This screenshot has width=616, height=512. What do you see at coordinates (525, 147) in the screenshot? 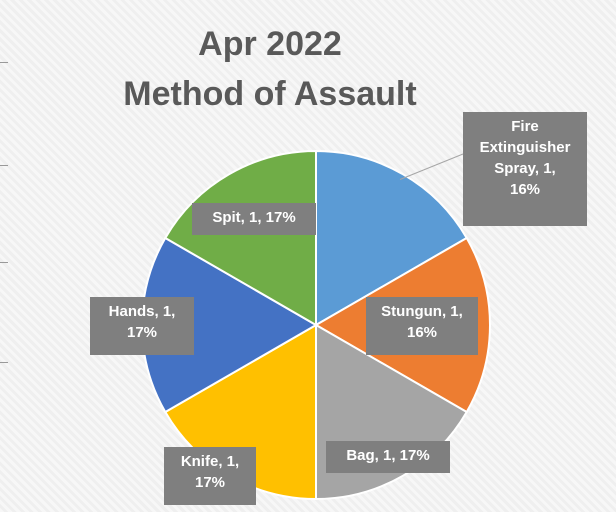
I see `data-label-line: Extinguisher` at bounding box center [525, 147].